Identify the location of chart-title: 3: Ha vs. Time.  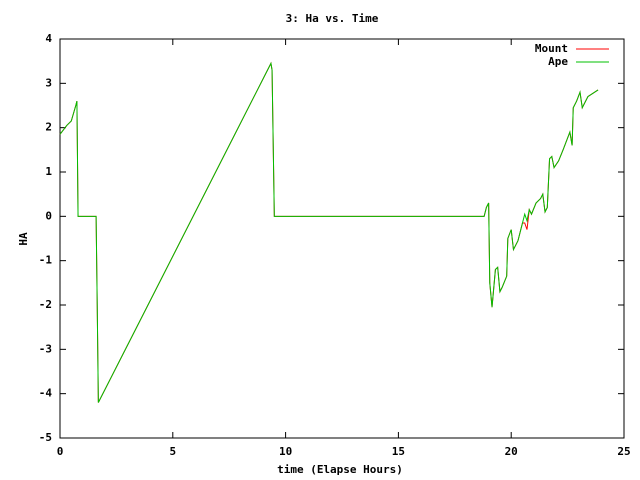
(332, 18).